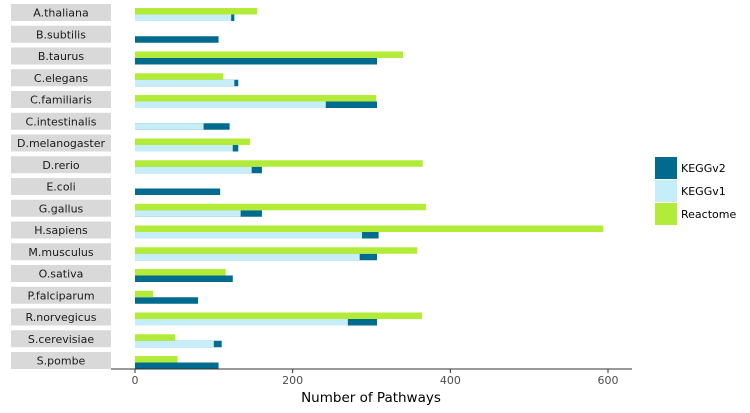 This screenshot has width=750, height=413. I want to click on bar-keggv2-s-pombe, so click(177, 365).